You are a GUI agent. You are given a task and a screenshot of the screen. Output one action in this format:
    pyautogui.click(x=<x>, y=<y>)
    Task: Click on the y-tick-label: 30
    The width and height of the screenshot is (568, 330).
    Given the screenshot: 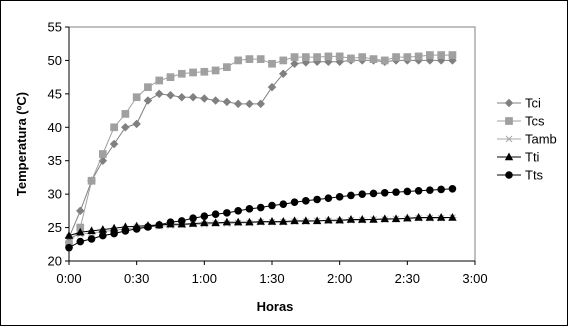 What is the action you would take?
    pyautogui.click(x=55, y=194)
    